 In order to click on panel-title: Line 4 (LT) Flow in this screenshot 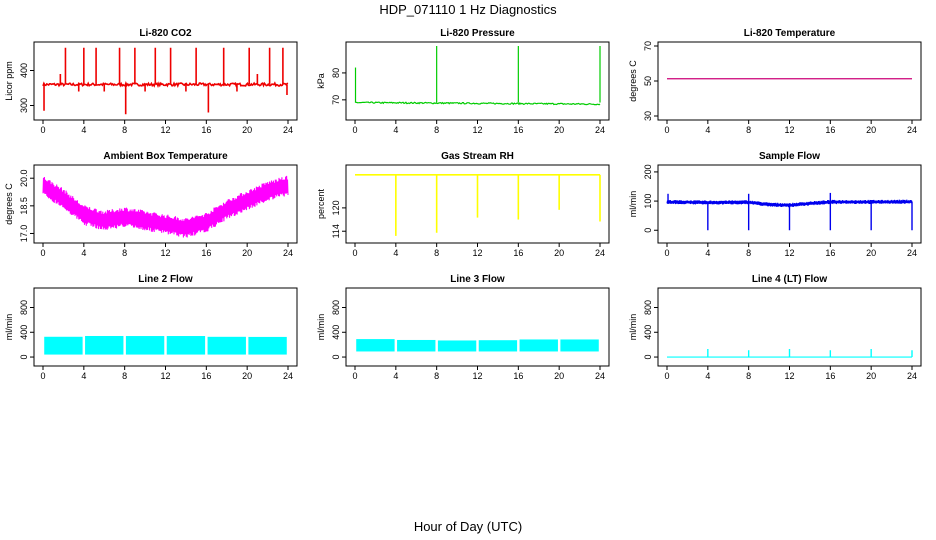, I will do `click(790, 279)`.